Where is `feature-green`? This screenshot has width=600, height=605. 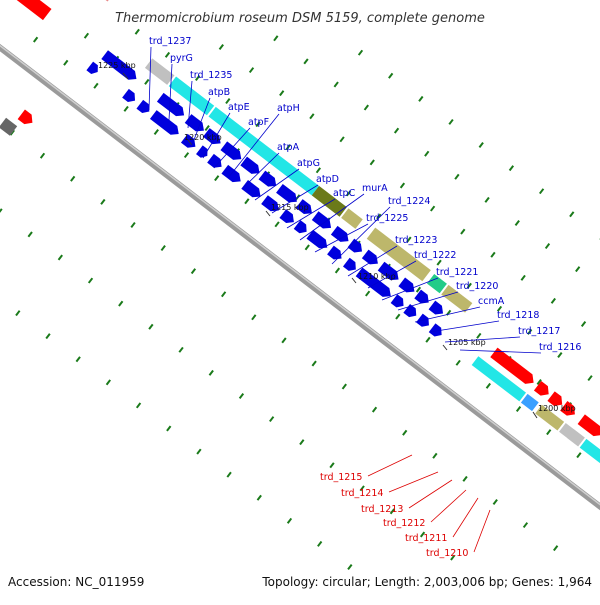 feature-green is located at coordinates (436, 283).